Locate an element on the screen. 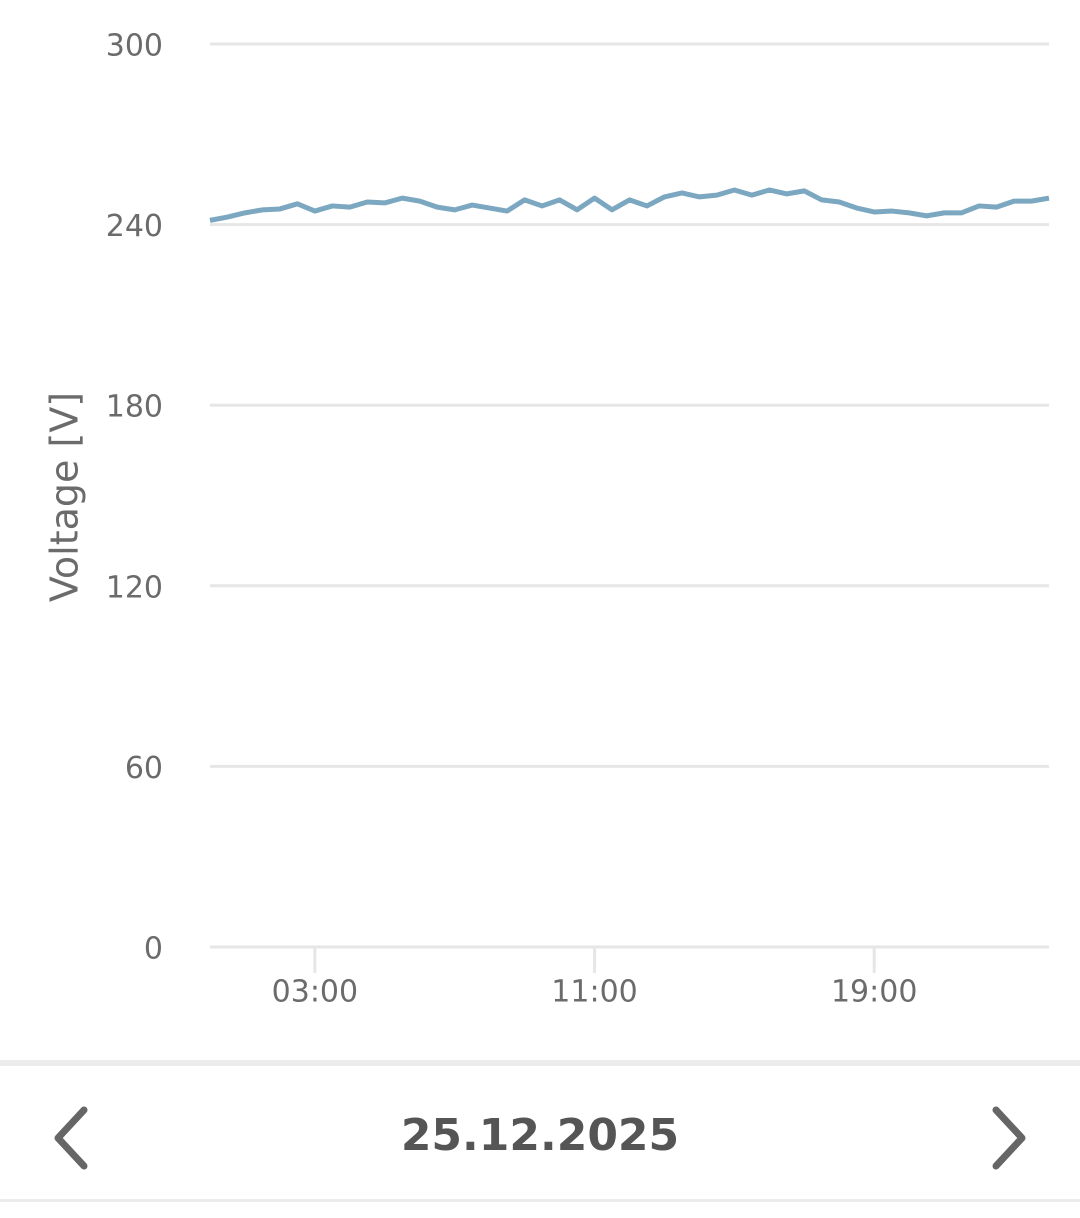 Image resolution: width=1080 pixels, height=1218 pixels. y-tick-label: 60 is located at coordinates (144, 768).